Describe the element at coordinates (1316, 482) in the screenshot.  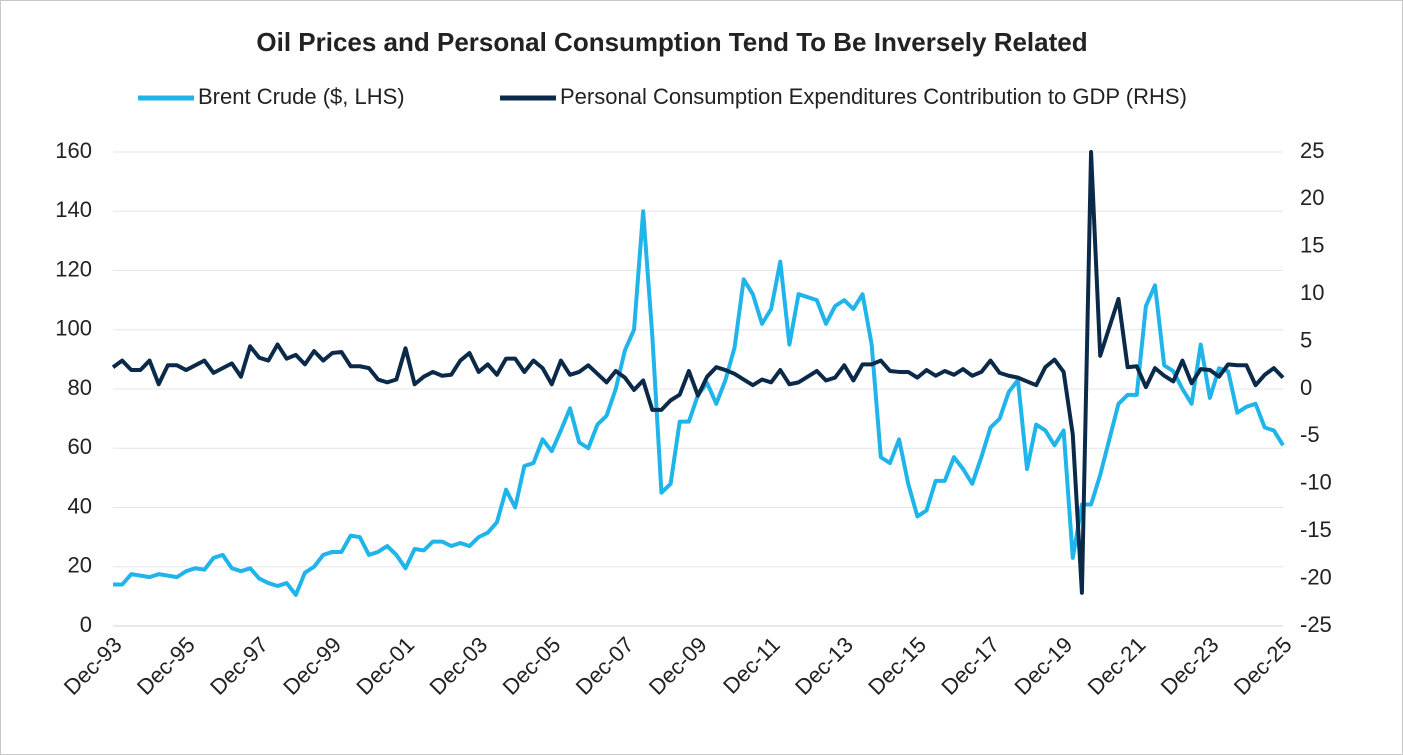
I see `y2-tick-label: -10` at that location.